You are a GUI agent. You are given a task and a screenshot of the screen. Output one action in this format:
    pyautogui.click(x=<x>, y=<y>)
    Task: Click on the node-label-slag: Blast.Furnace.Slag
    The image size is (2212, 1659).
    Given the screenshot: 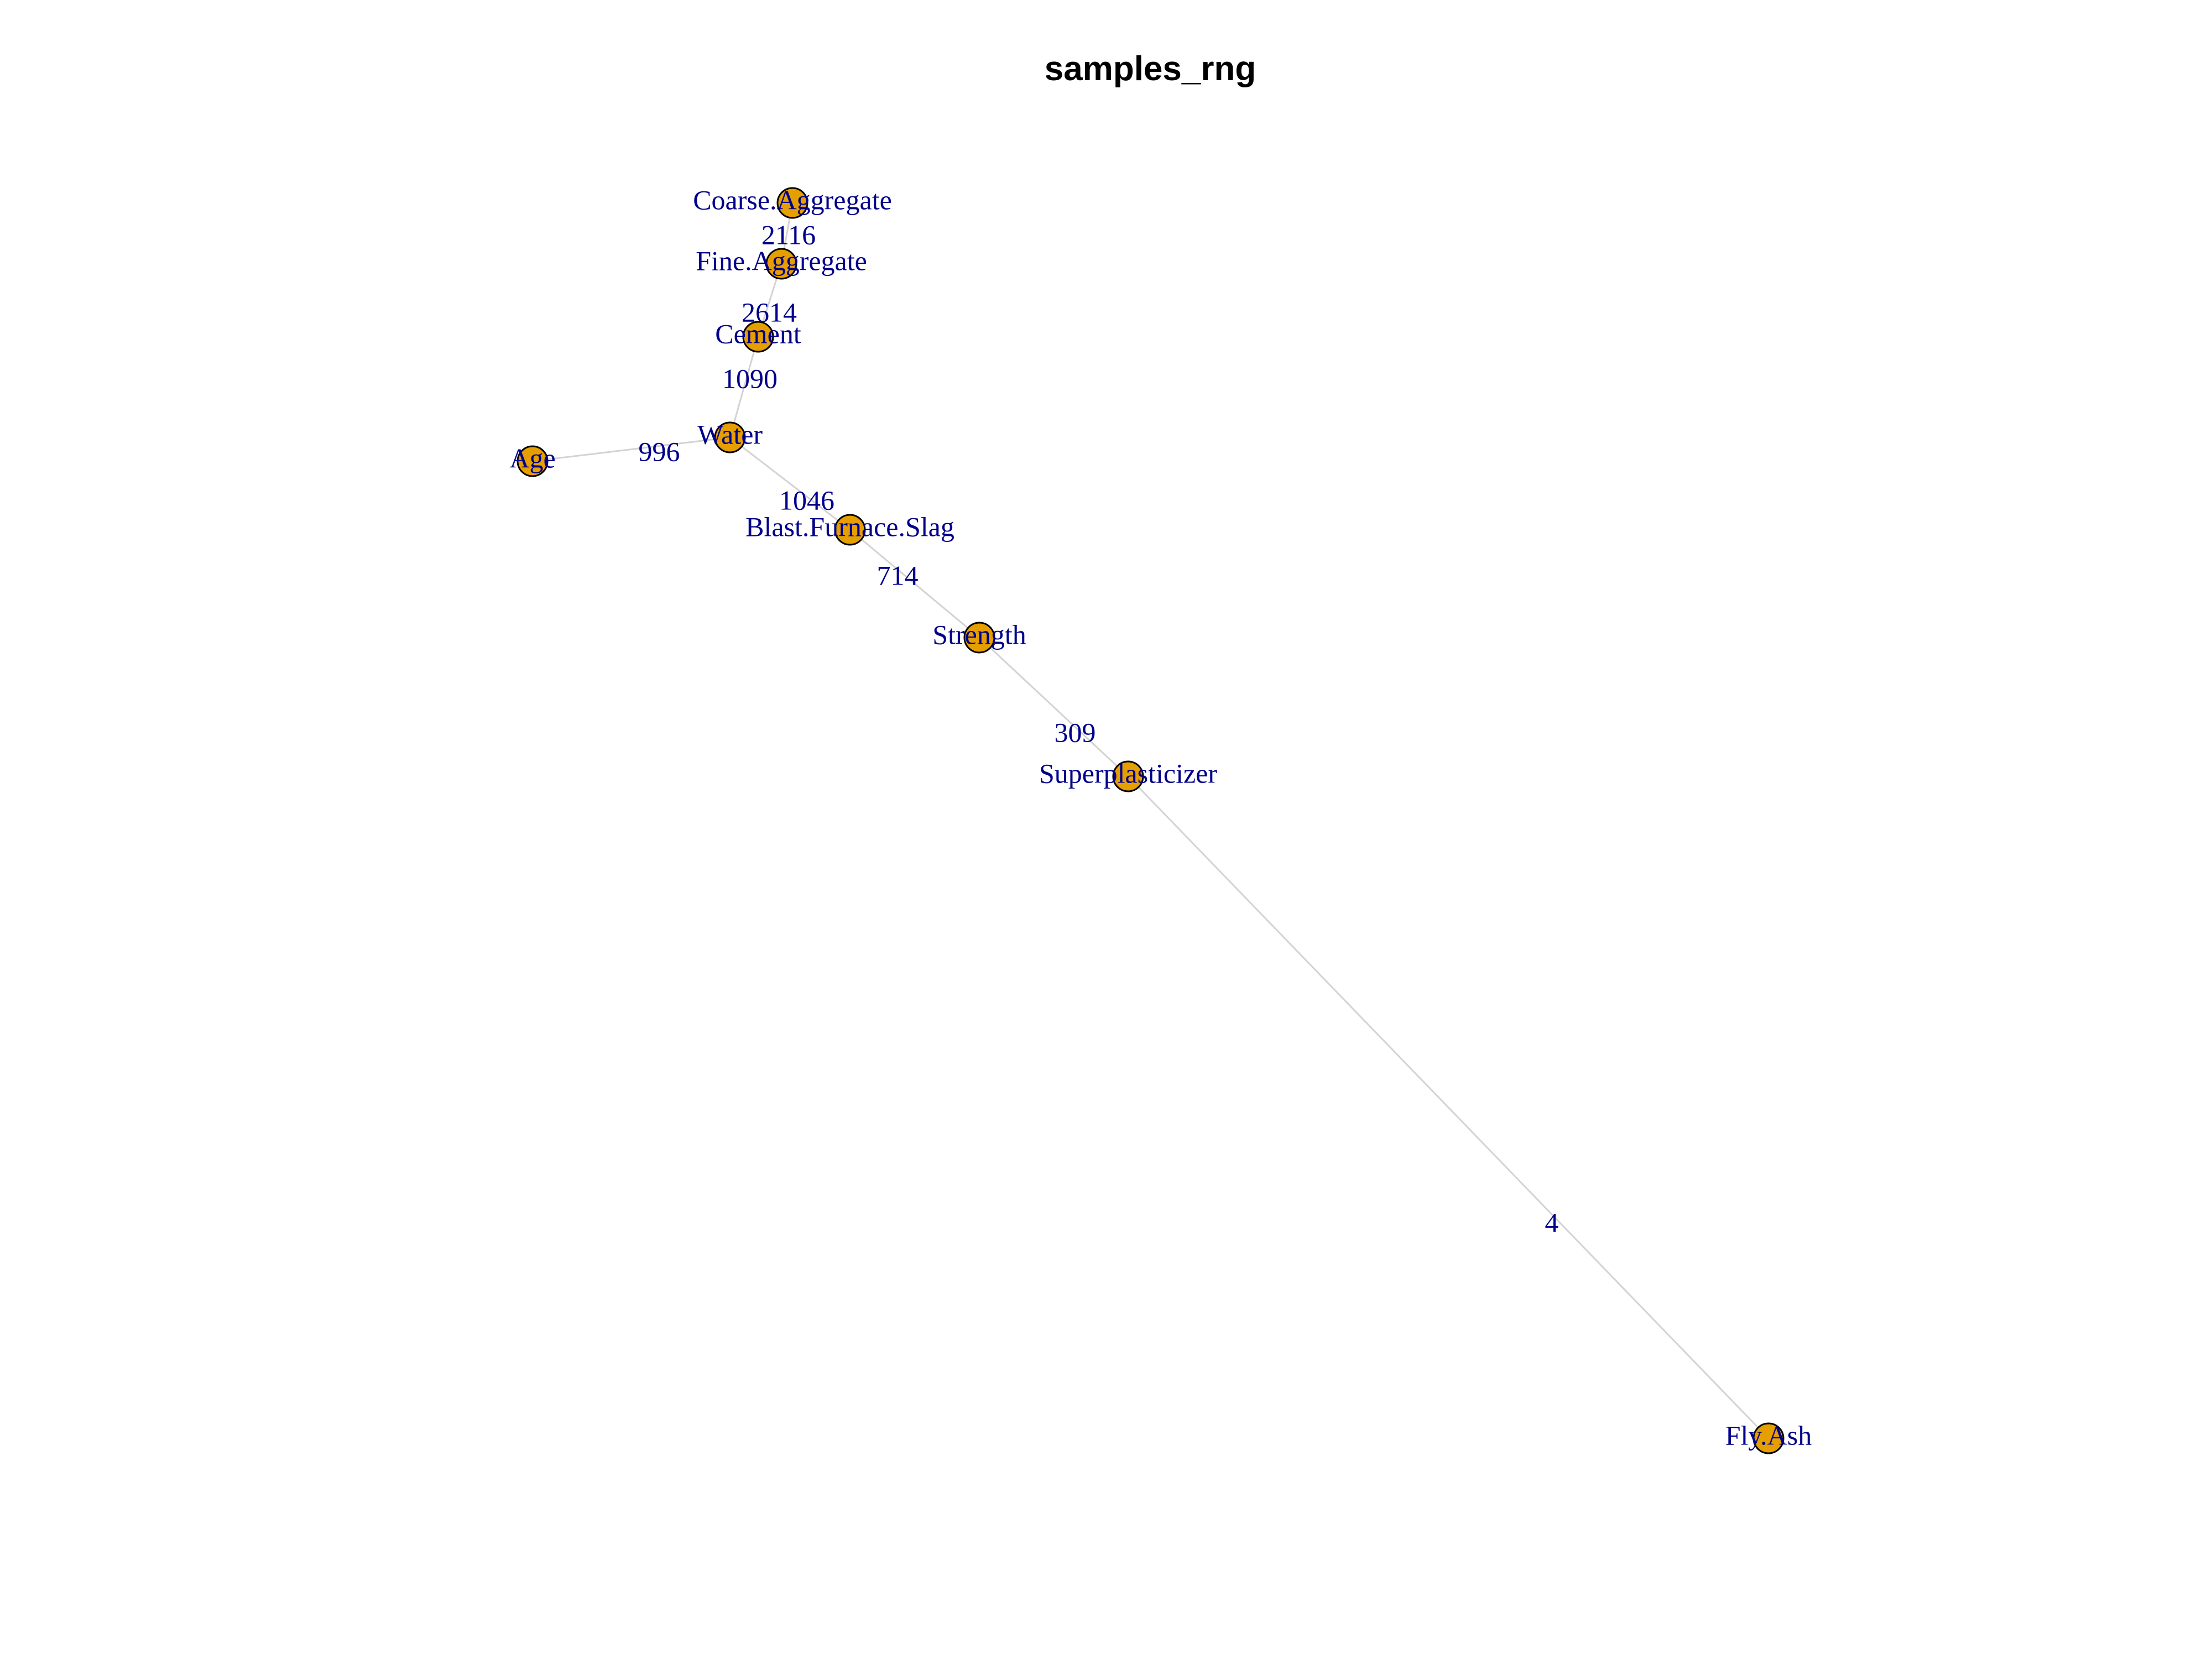 What is the action you would take?
    pyautogui.click(x=850, y=527)
    